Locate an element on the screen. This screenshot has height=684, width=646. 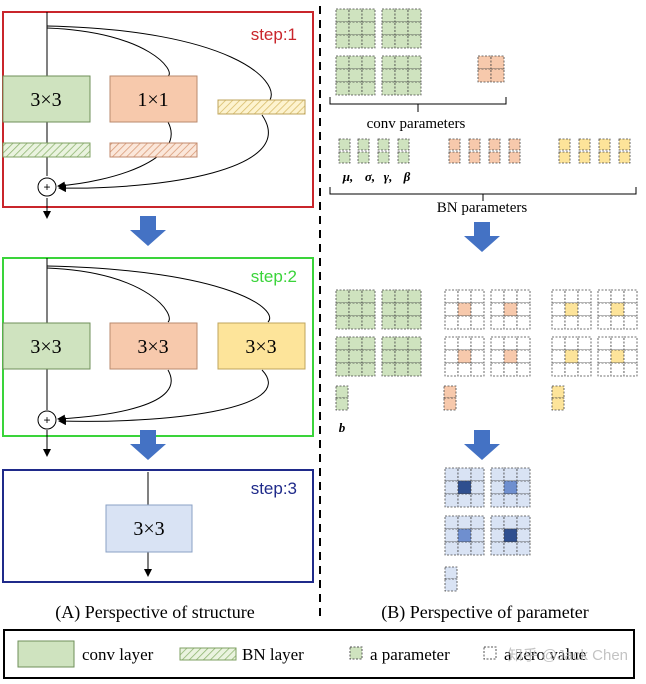
legend-param-swatch is located at coordinates (356, 653).